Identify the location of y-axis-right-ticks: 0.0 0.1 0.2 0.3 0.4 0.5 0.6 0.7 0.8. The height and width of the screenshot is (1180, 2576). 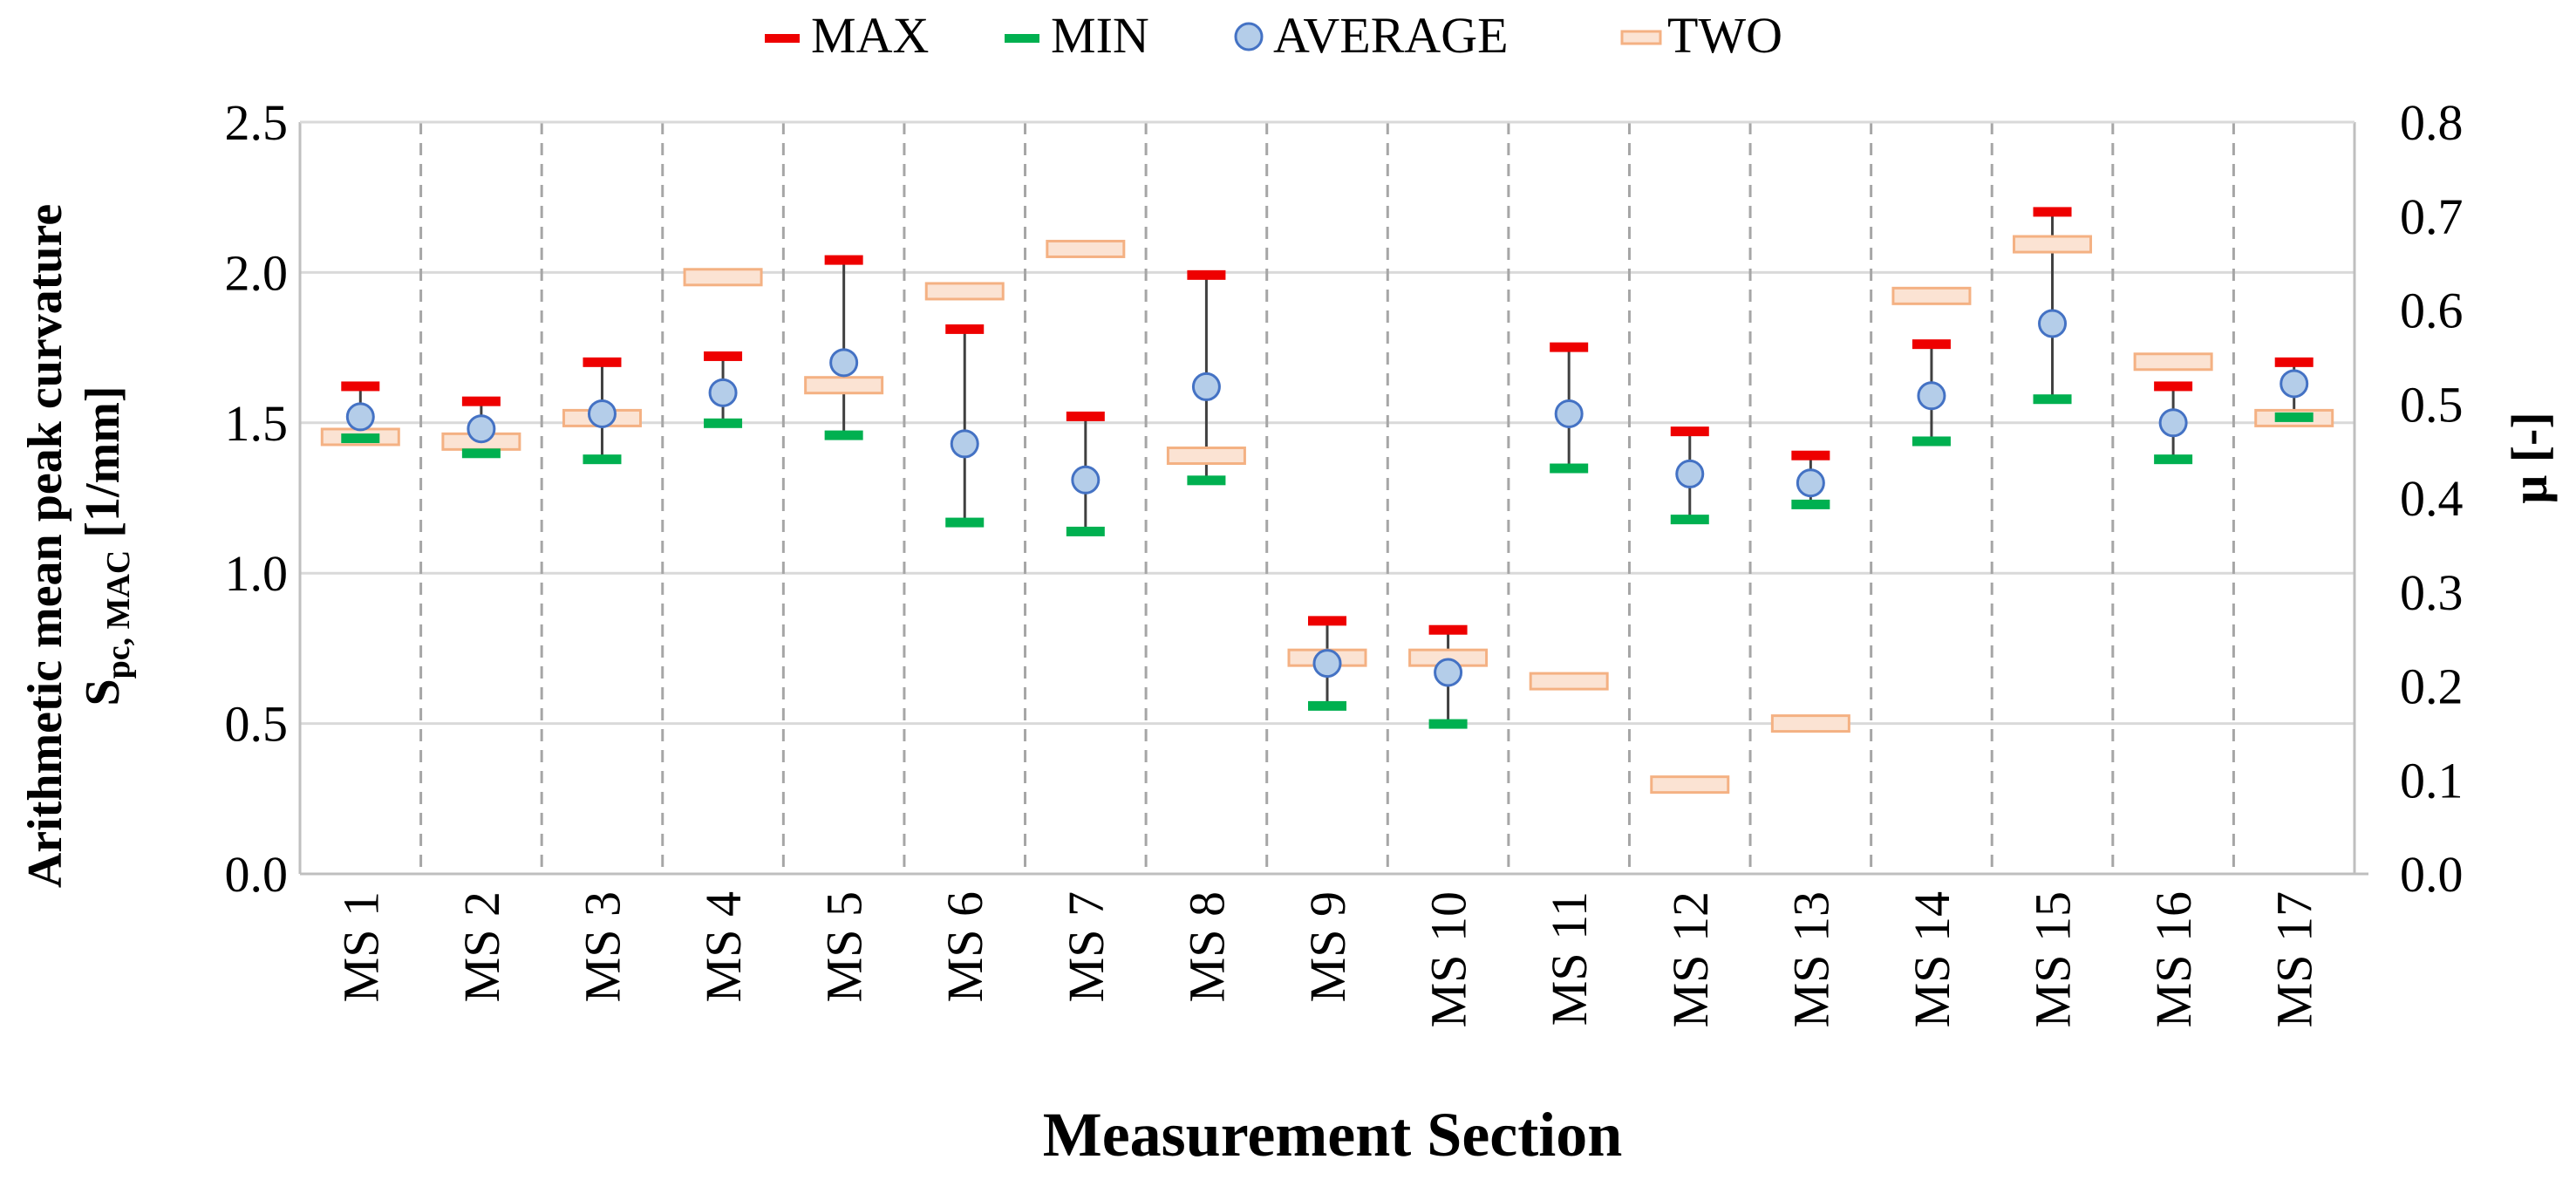
(2432, 499).